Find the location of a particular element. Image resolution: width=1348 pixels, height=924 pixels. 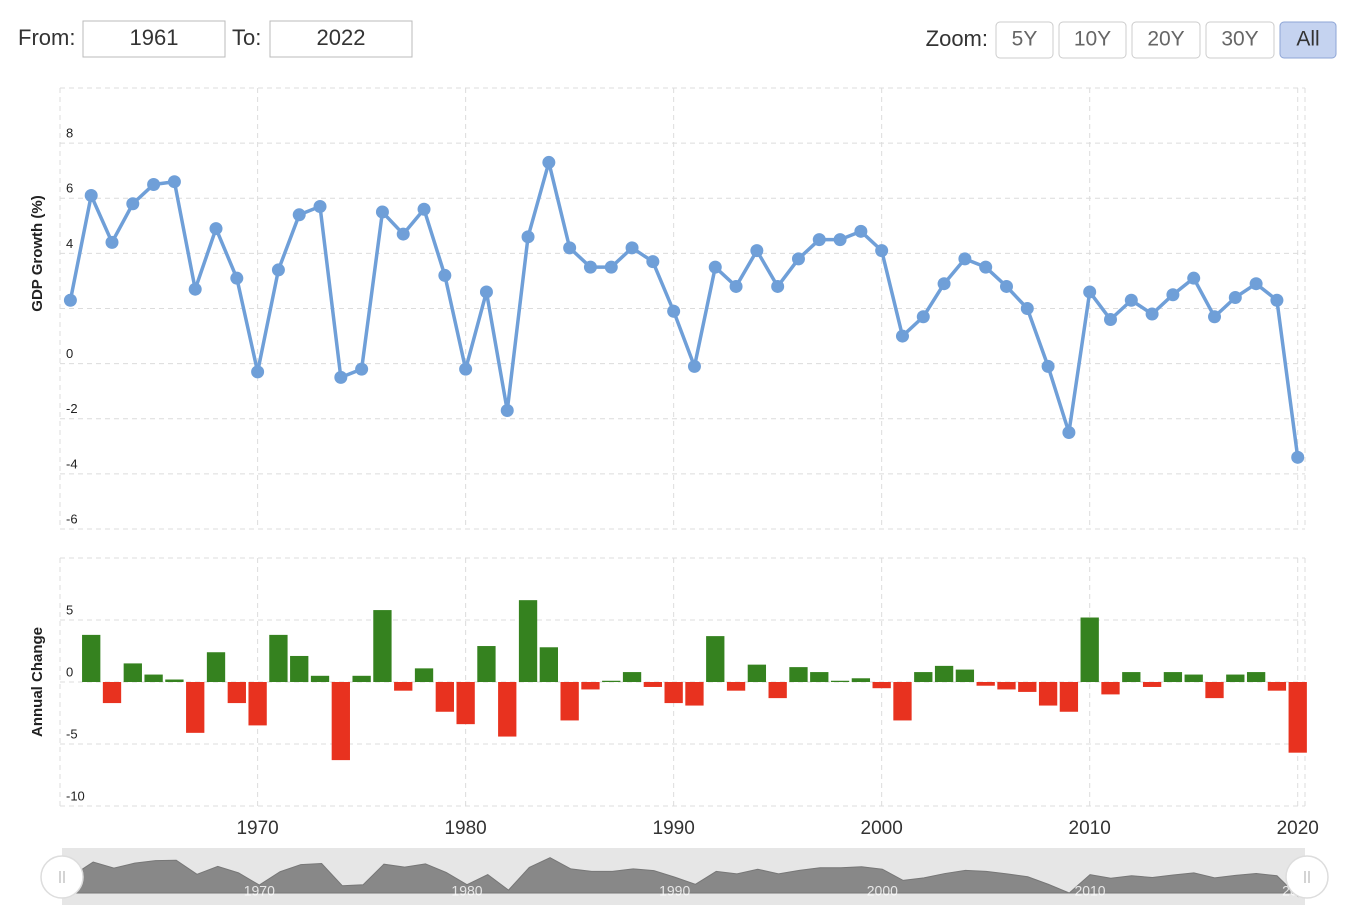

from-value: 1961 is located at coordinates (154, 37).